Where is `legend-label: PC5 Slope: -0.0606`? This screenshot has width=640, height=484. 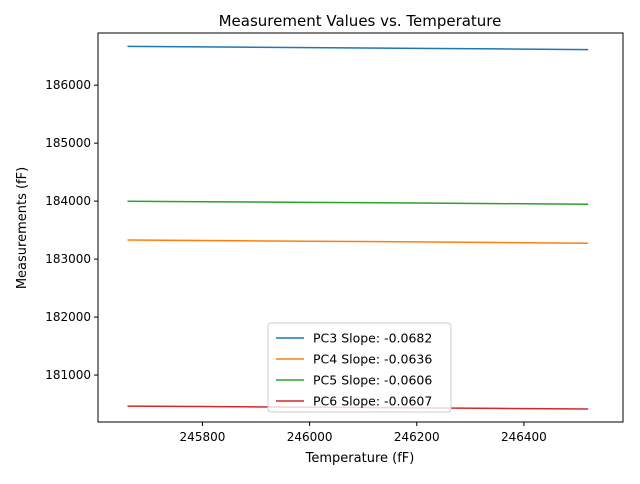 legend-label: PC5 Slope: -0.0606 is located at coordinates (372, 380).